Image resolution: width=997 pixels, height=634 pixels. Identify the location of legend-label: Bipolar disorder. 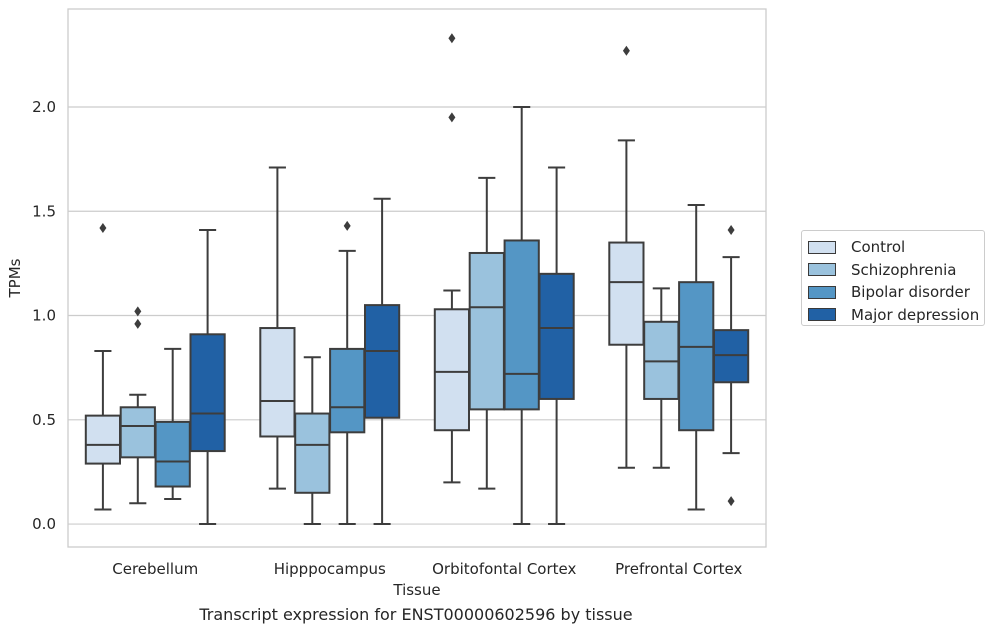
(910, 292).